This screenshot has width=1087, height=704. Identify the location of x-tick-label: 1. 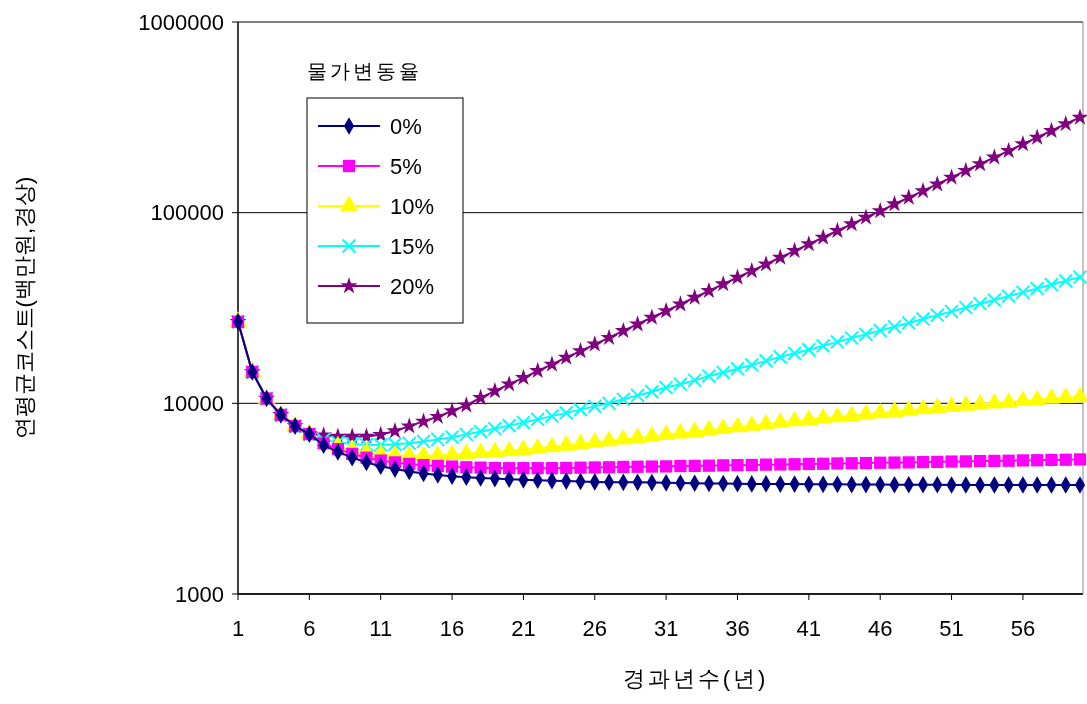
(238, 628).